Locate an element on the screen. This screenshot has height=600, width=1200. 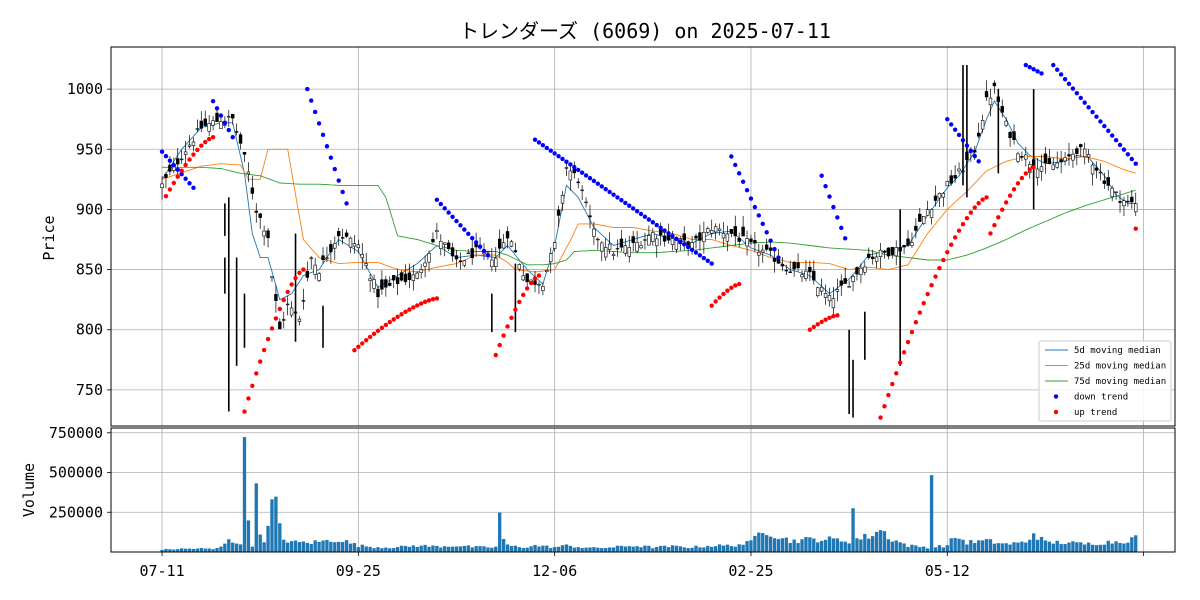
price-y-tick-label: 900 is located at coordinates (89, 209).